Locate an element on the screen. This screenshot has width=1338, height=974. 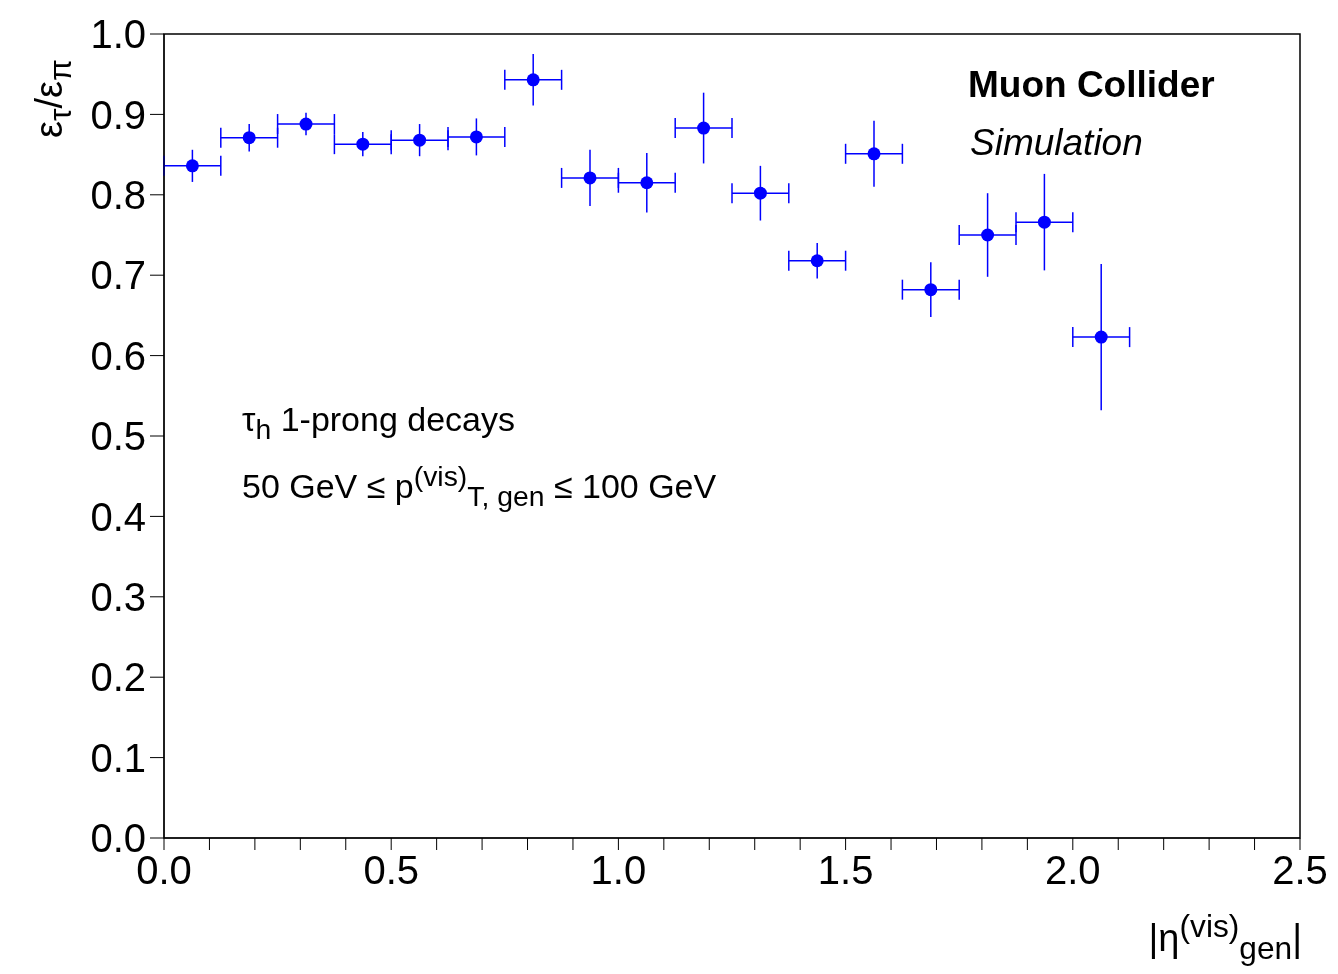
y-tick-label: 0.7 is located at coordinates (118, 275).